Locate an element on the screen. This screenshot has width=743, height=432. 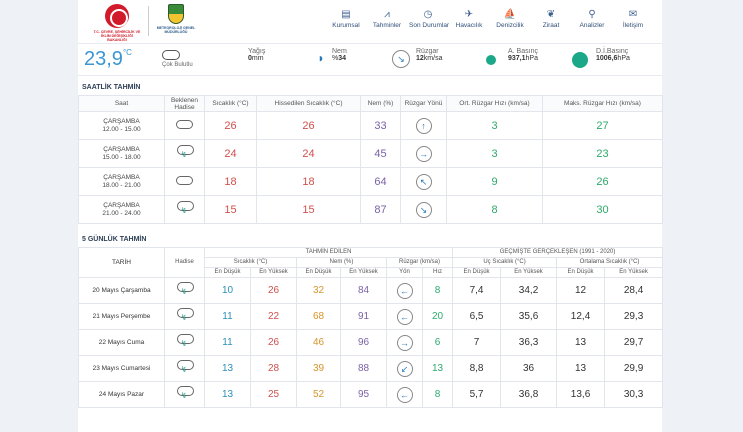
pressure-dot-icon is located at coordinates (491, 60).